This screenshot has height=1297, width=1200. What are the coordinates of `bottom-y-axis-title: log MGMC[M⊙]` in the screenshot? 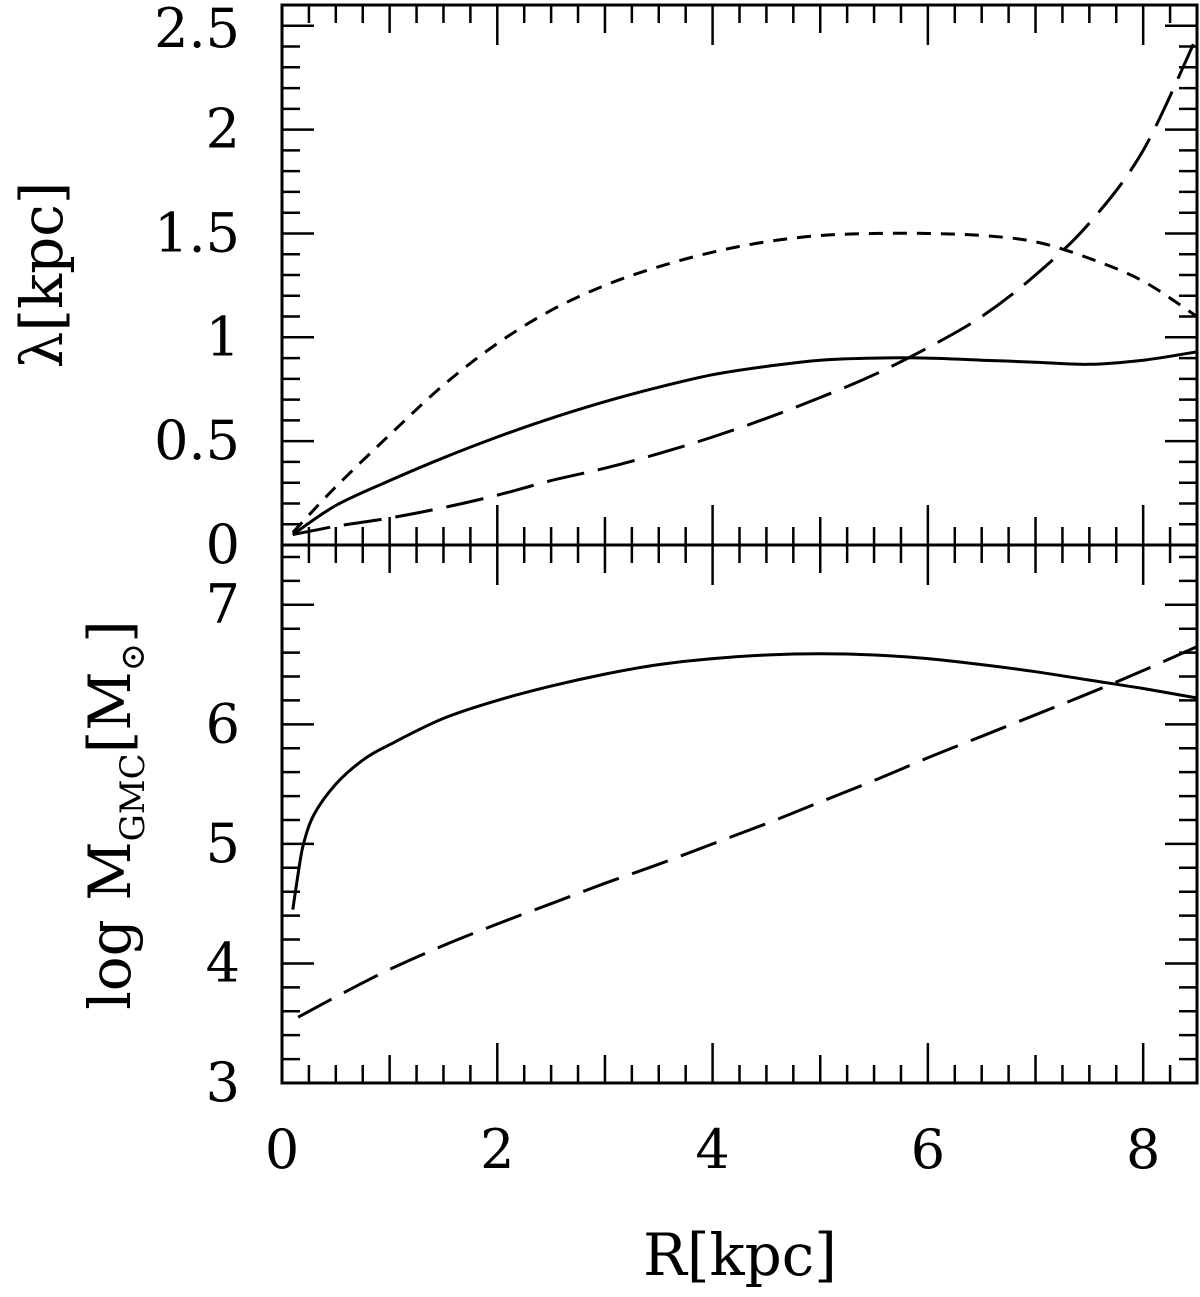 It's located at (114, 815).